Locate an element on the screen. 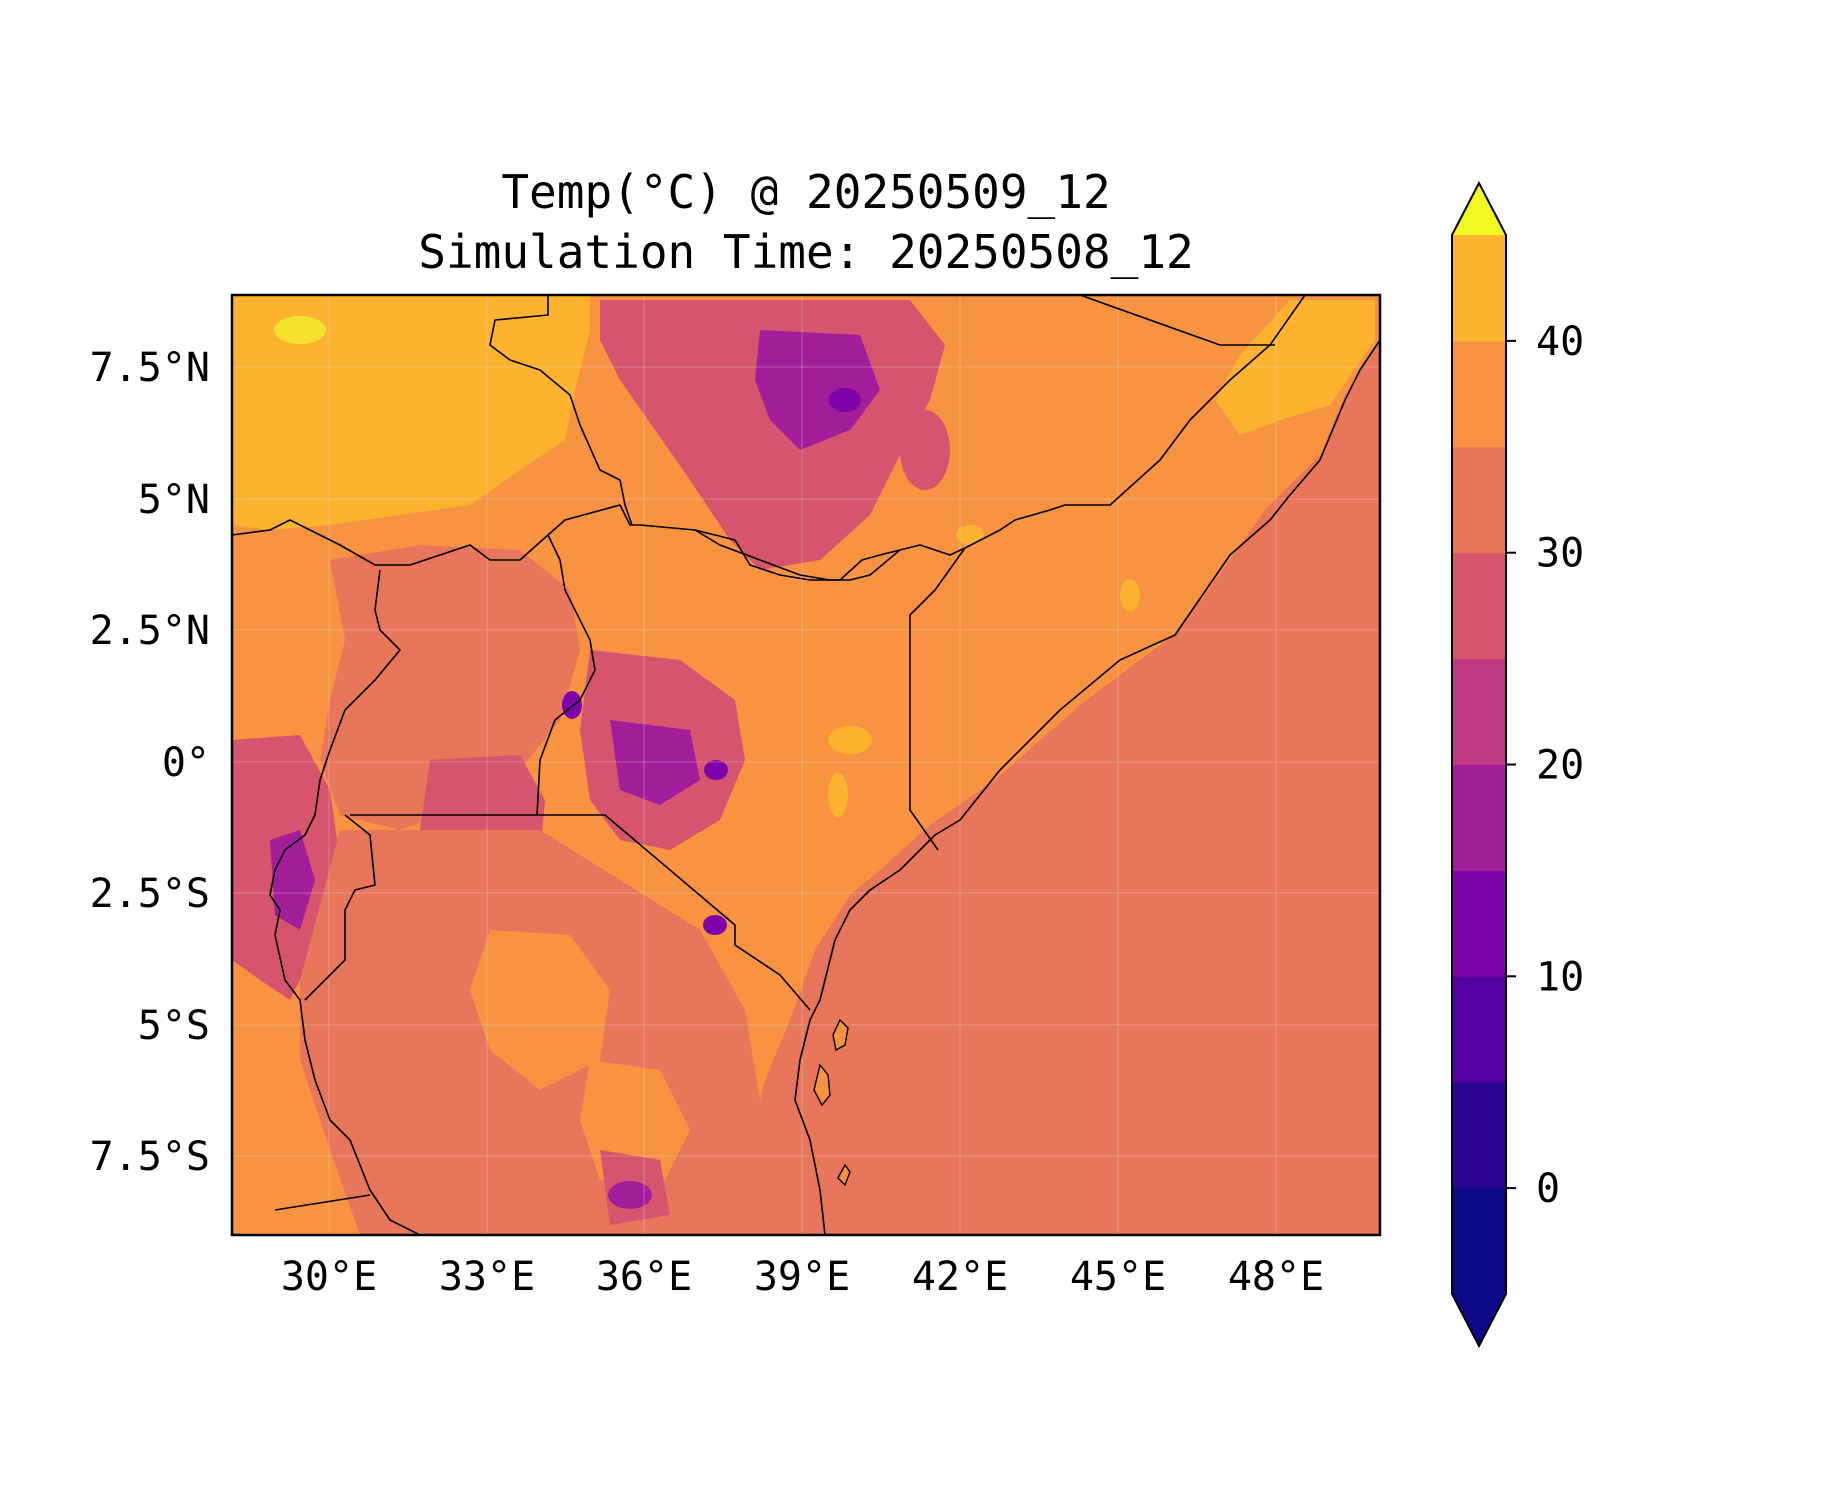 This screenshot has width=1833, height=1500. hot-patch-ogaden is located at coordinates (1130, 595).